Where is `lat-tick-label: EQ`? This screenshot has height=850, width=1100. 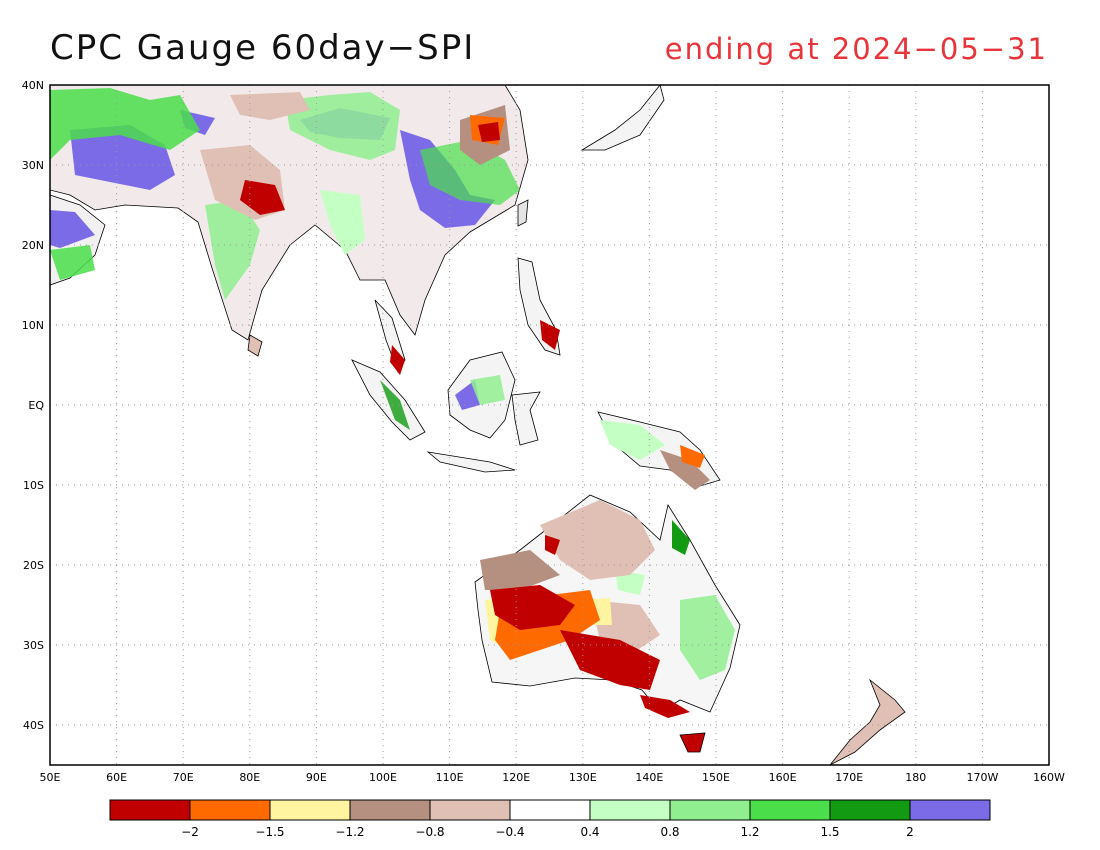
lat-tick-label: EQ is located at coordinates (36, 405).